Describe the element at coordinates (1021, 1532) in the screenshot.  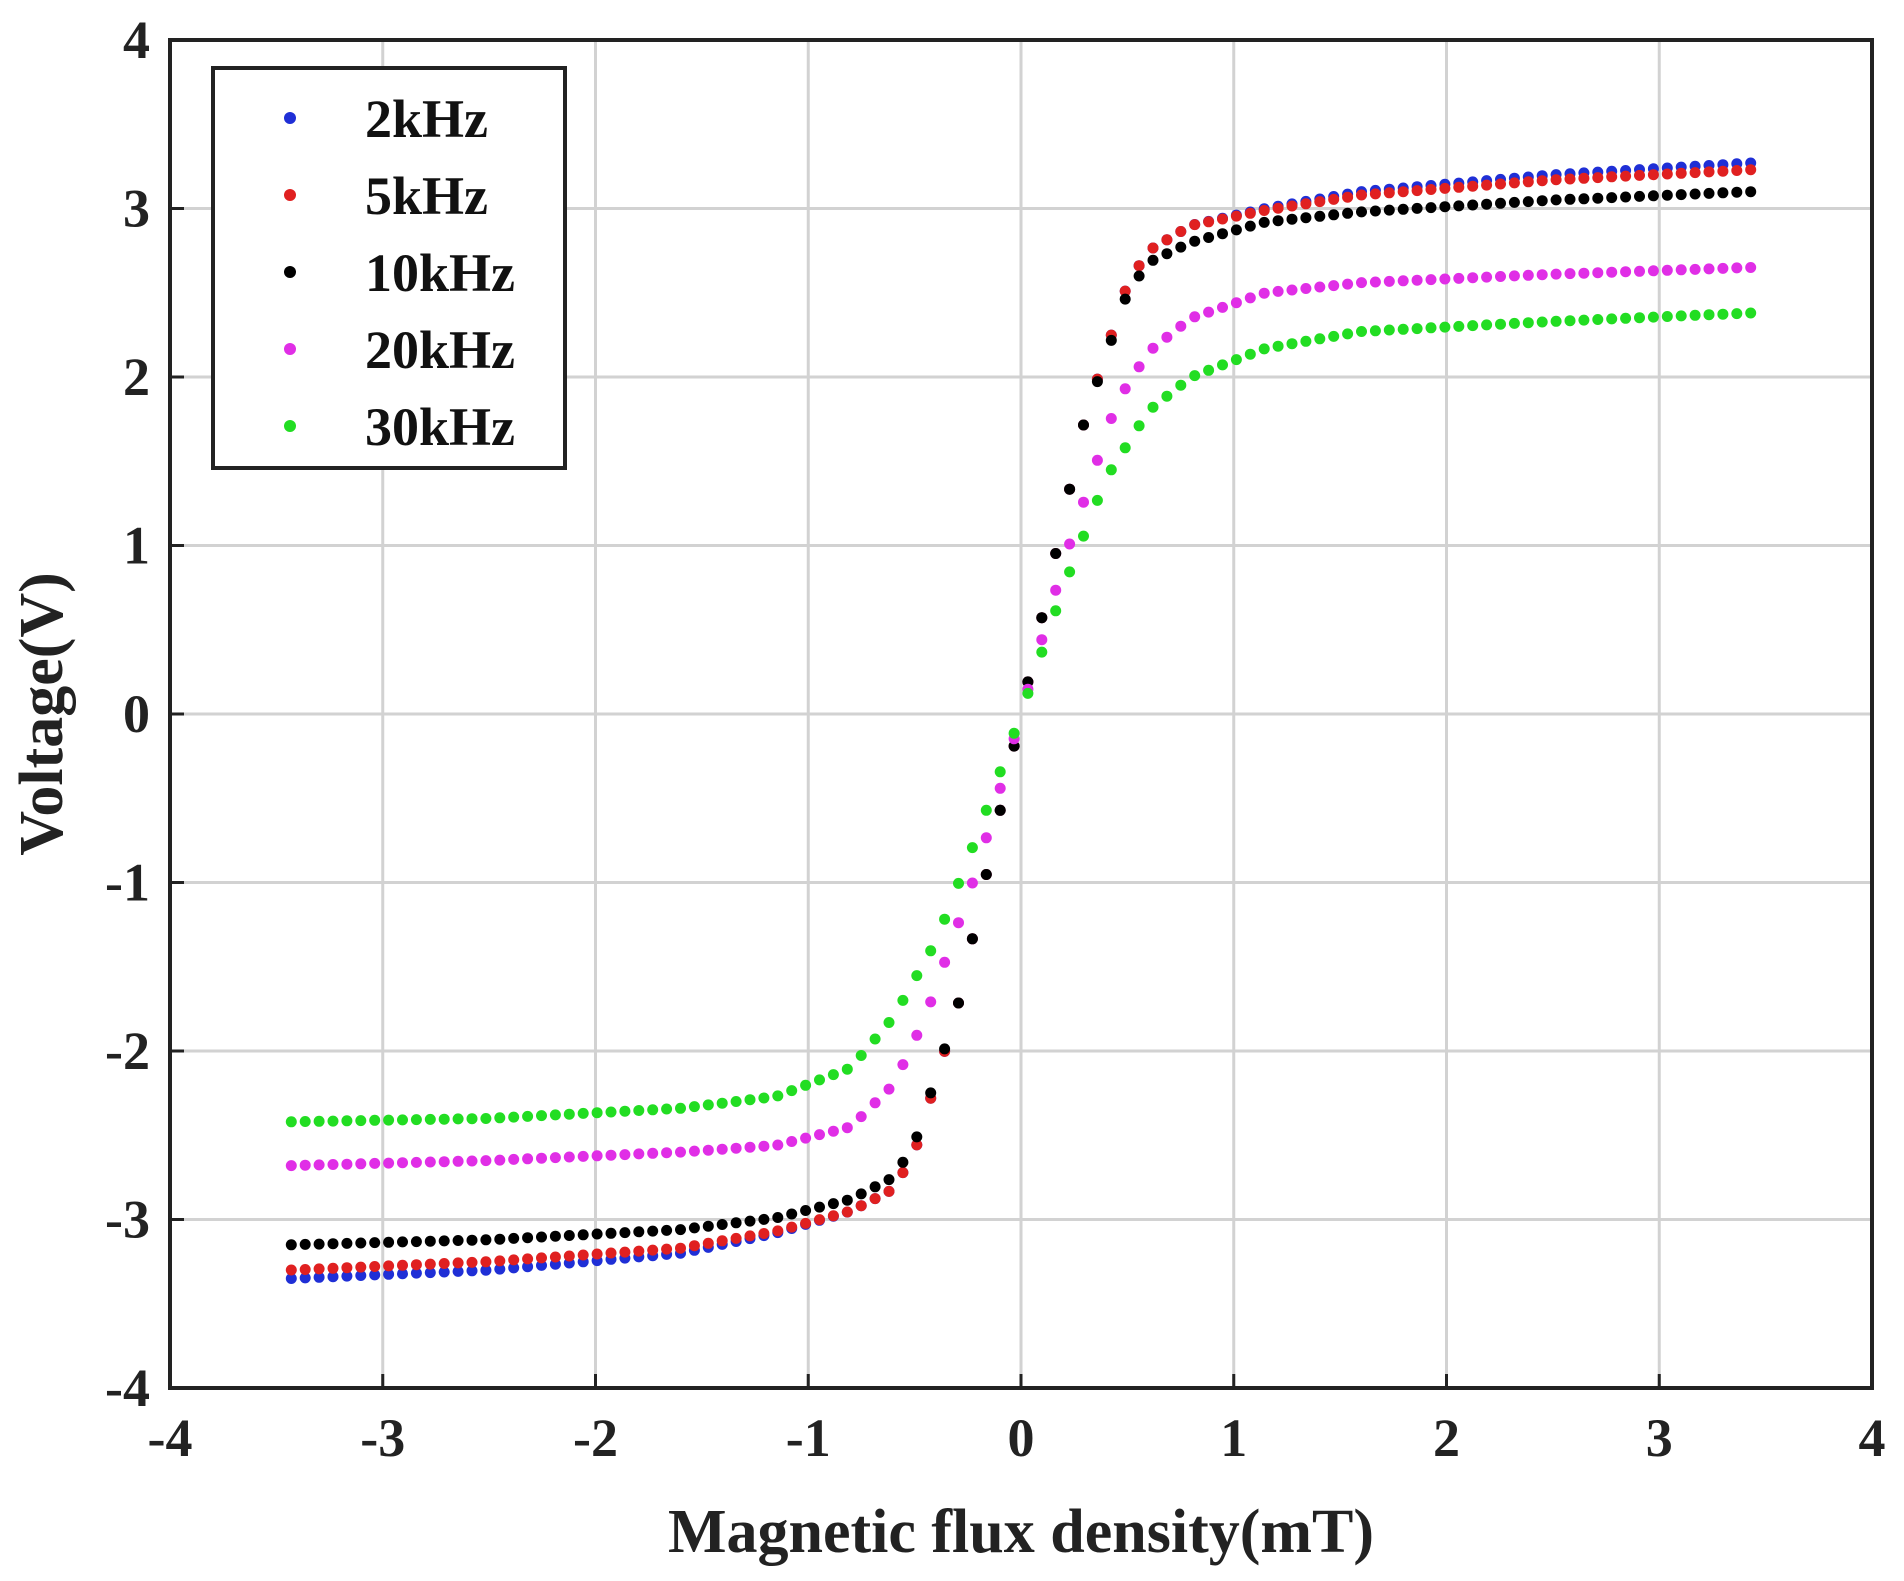
I see `x-axis-title: Magnetic flux density(mT)` at that location.